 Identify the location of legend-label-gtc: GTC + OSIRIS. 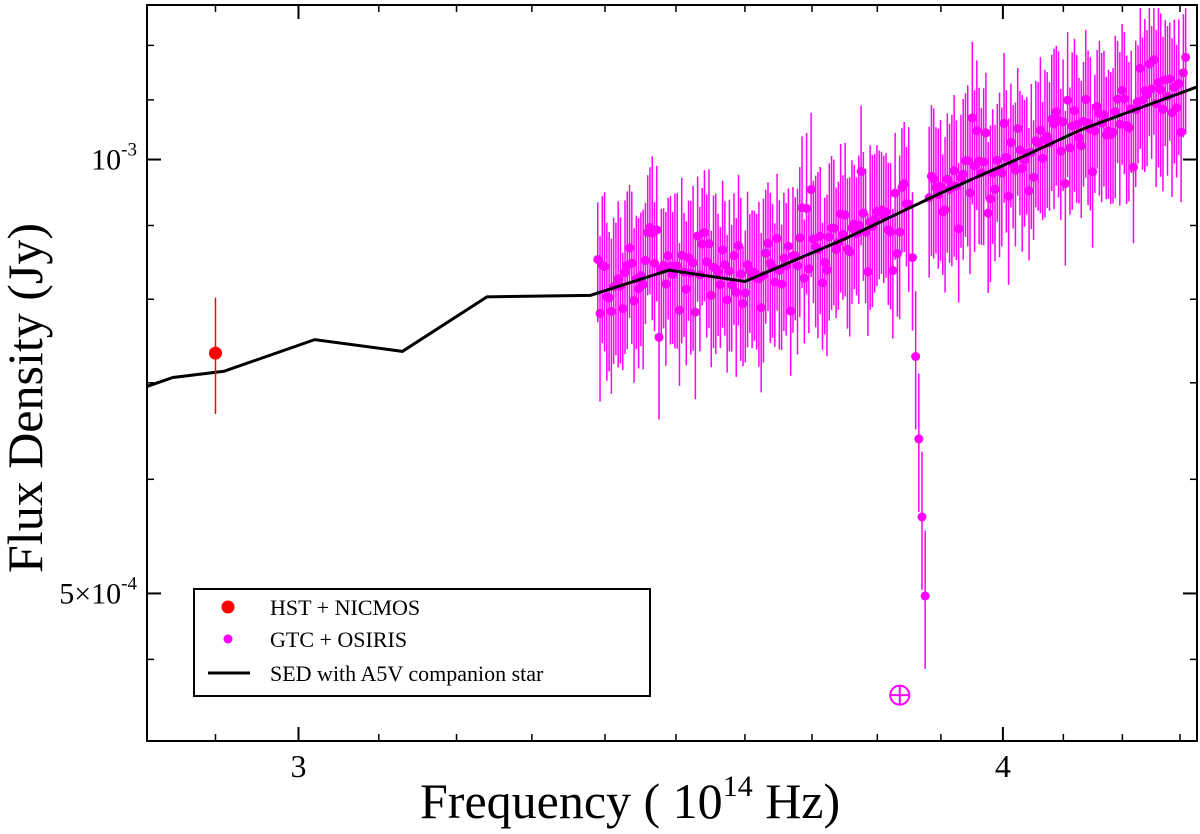
(338, 639).